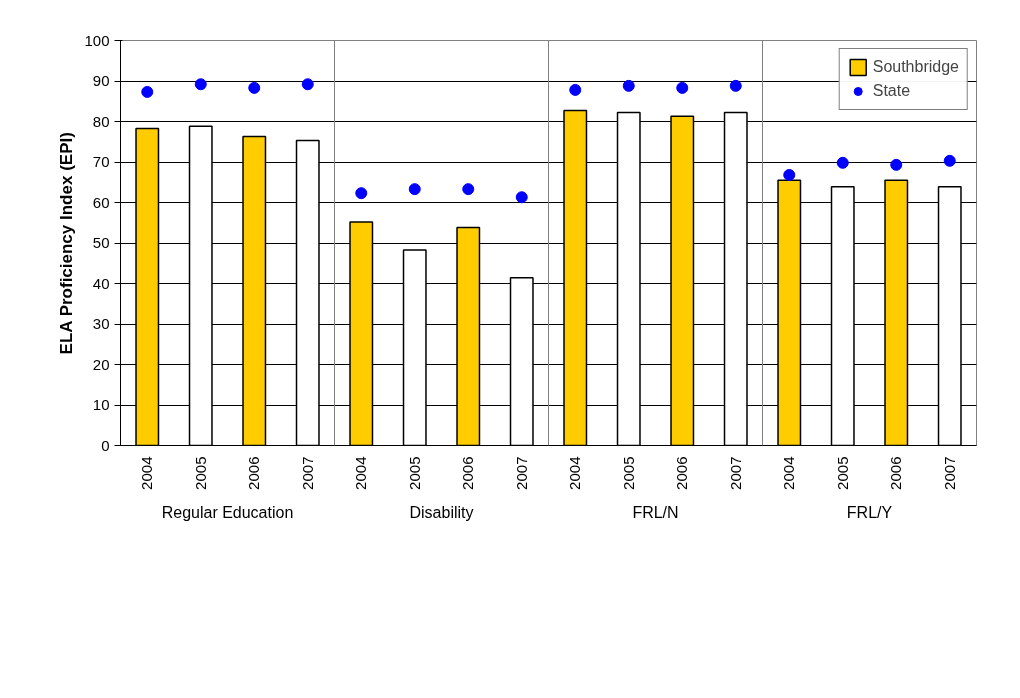 The width and height of the screenshot is (1020, 698). What do you see at coordinates (101, 404) in the screenshot?
I see `y-tick-label: 10` at bounding box center [101, 404].